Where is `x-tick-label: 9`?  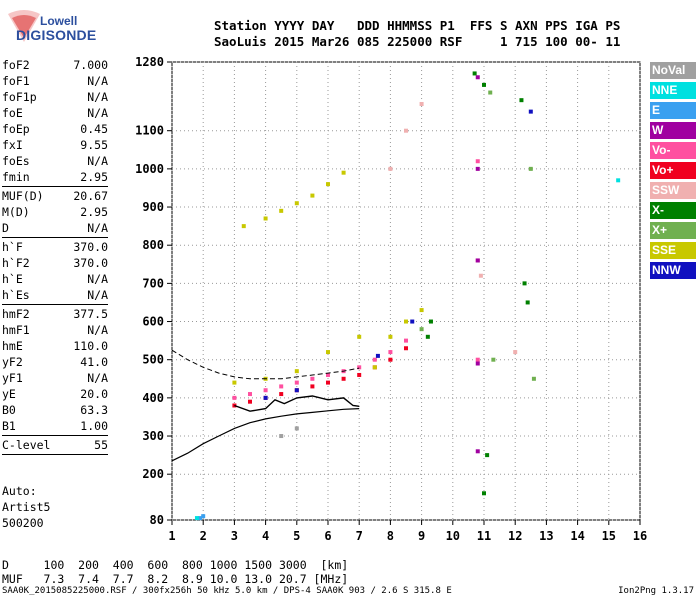 x-tick-label: 9 is located at coordinates (421, 536).